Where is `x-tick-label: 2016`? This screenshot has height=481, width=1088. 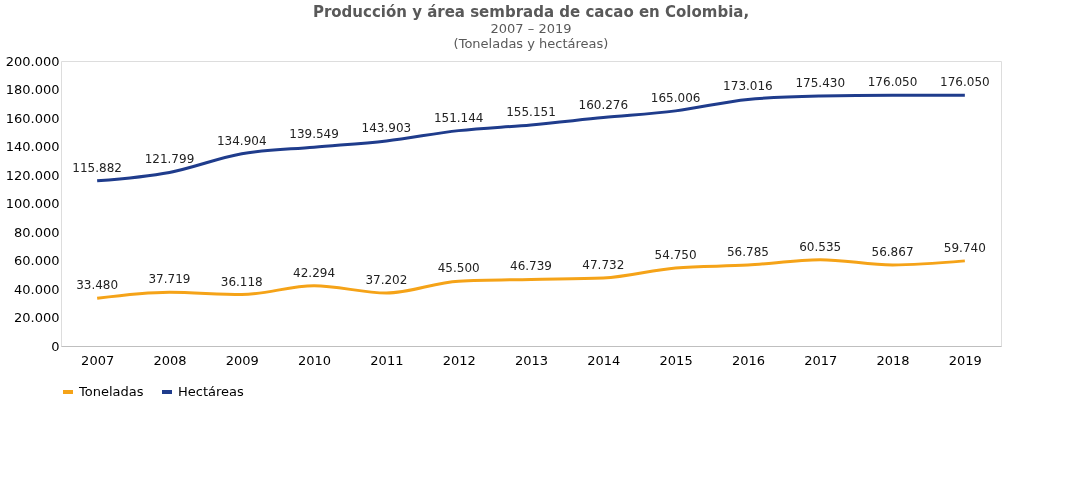 x-tick-label: 2016 is located at coordinates (748, 360).